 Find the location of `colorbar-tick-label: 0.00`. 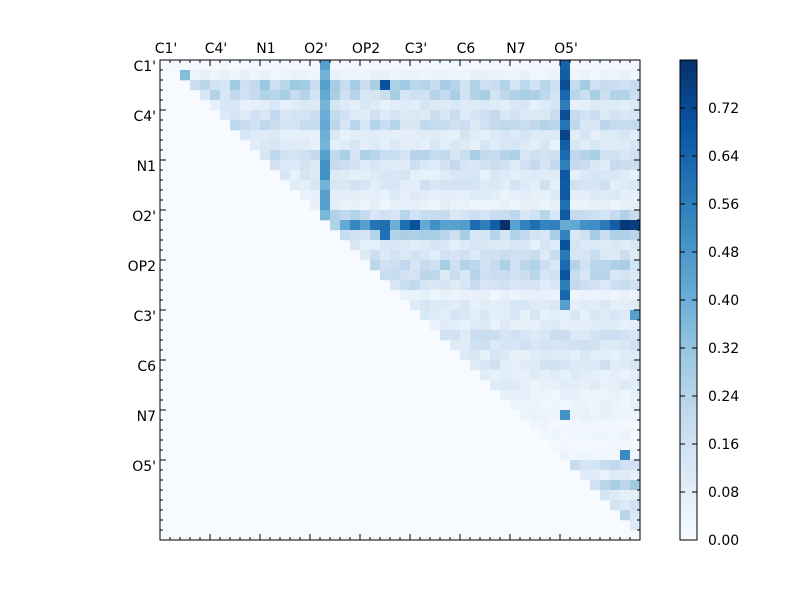

colorbar-tick-label: 0.00 is located at coordinates (723, 541).